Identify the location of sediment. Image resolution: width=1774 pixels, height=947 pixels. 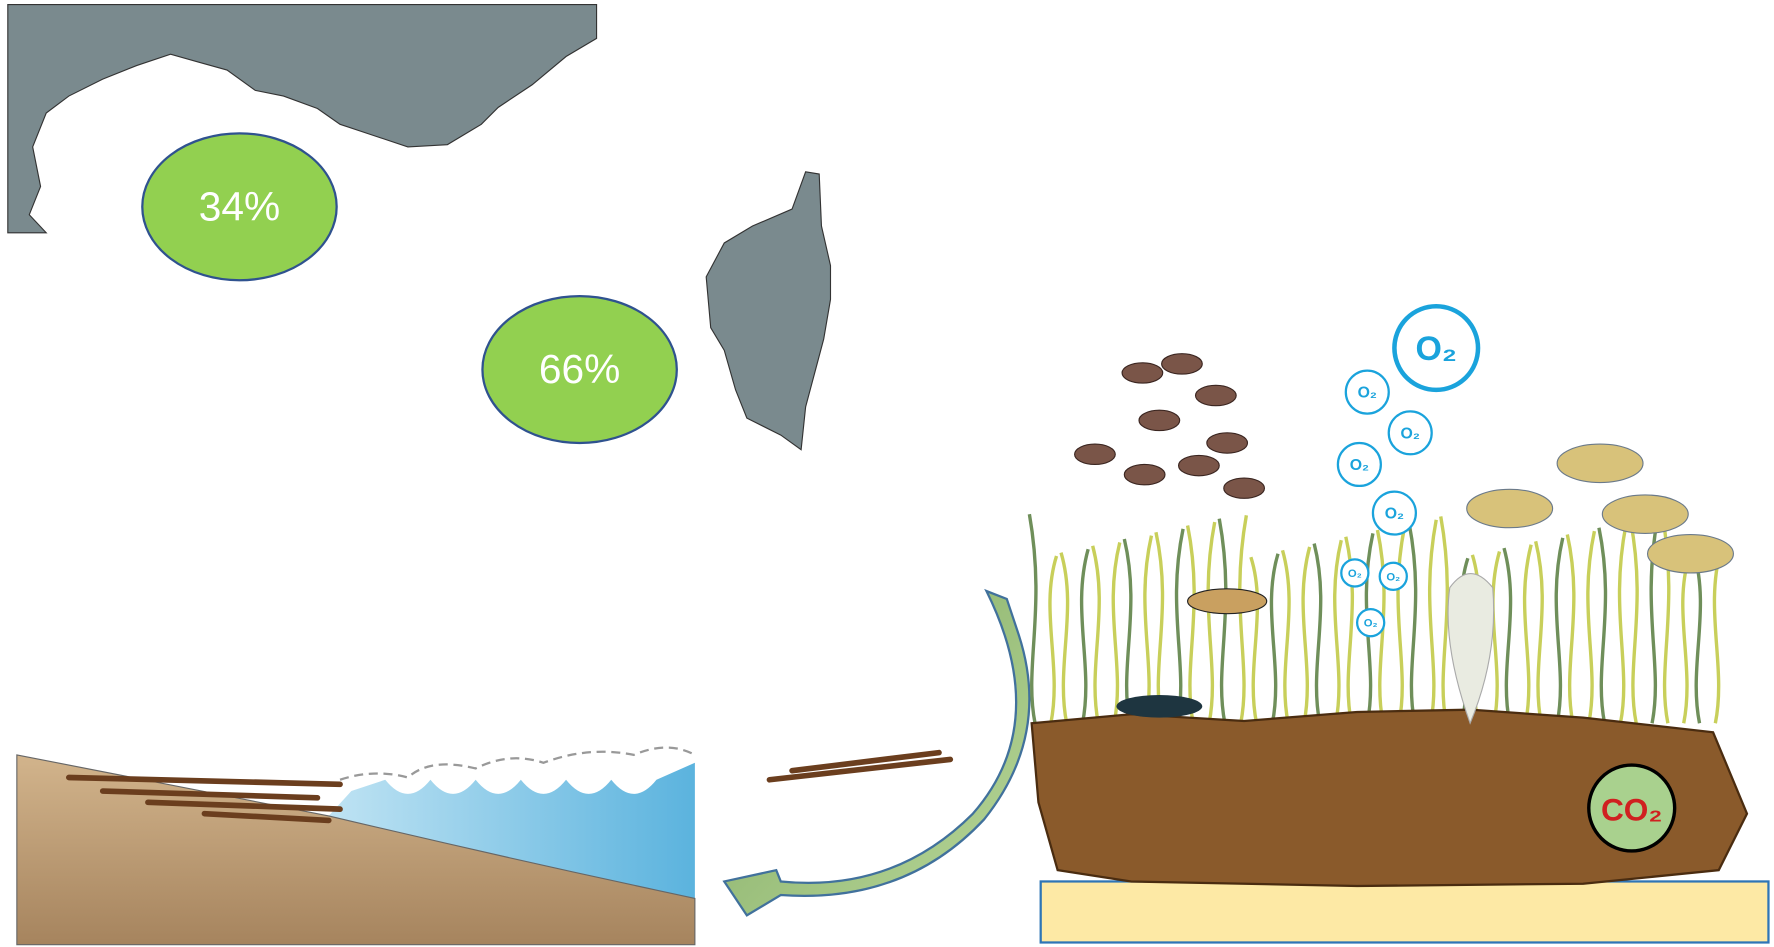
(1404, 912).